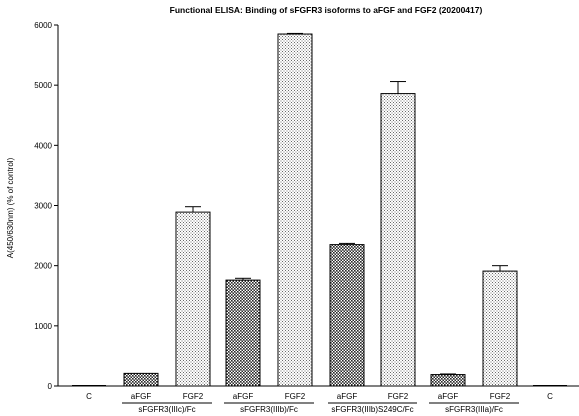  What do you see at coordinates (43, 85) in the screenshot?
I see `y-tick-label: 5000` at bounding box center [43, 85].